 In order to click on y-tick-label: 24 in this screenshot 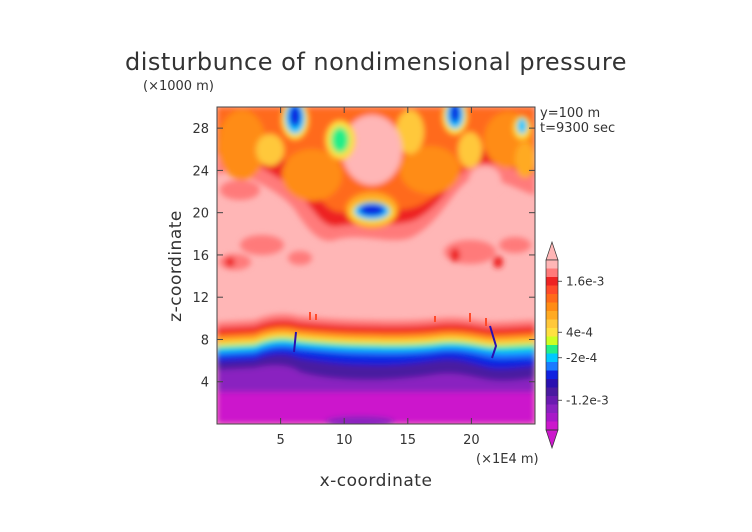, I will do `click(200, 171)`.